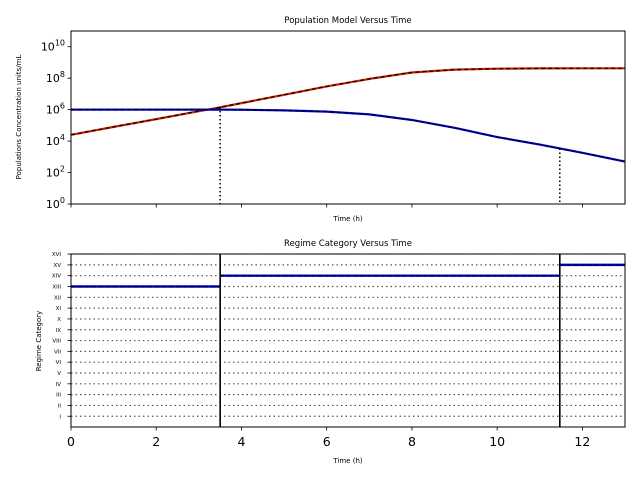 The image size is (640, 480). I want to click on chart1-series-0-dashed, so click(347, 101).